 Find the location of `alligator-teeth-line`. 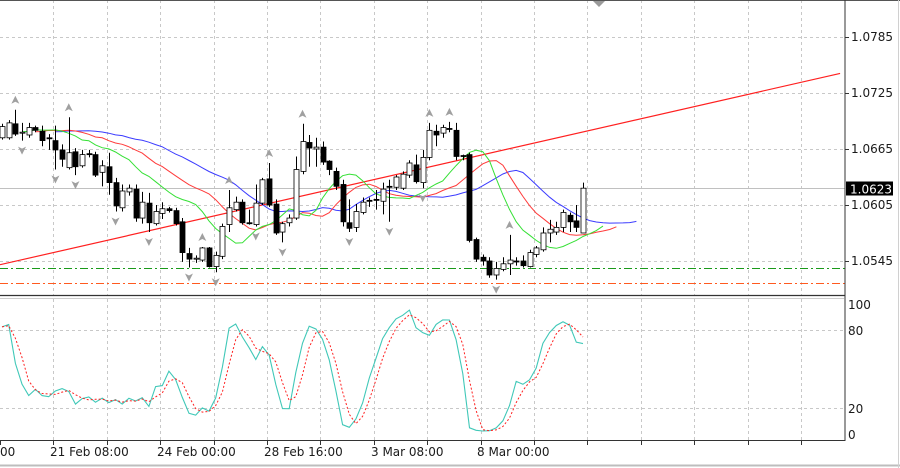

alligator-teeth-line is located at coordinates (326, 182).